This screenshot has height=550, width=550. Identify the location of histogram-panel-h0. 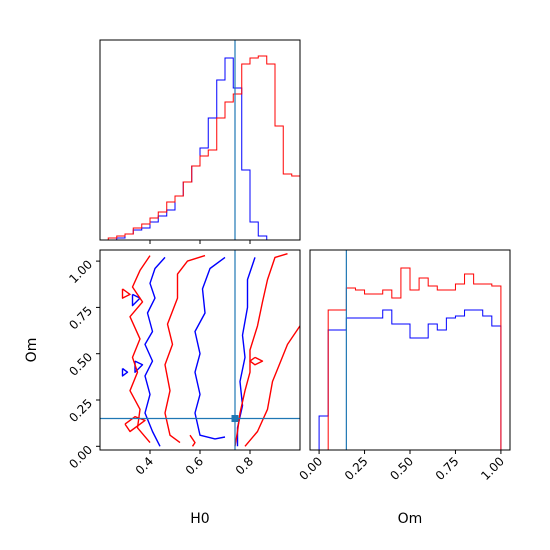
(200, 141).